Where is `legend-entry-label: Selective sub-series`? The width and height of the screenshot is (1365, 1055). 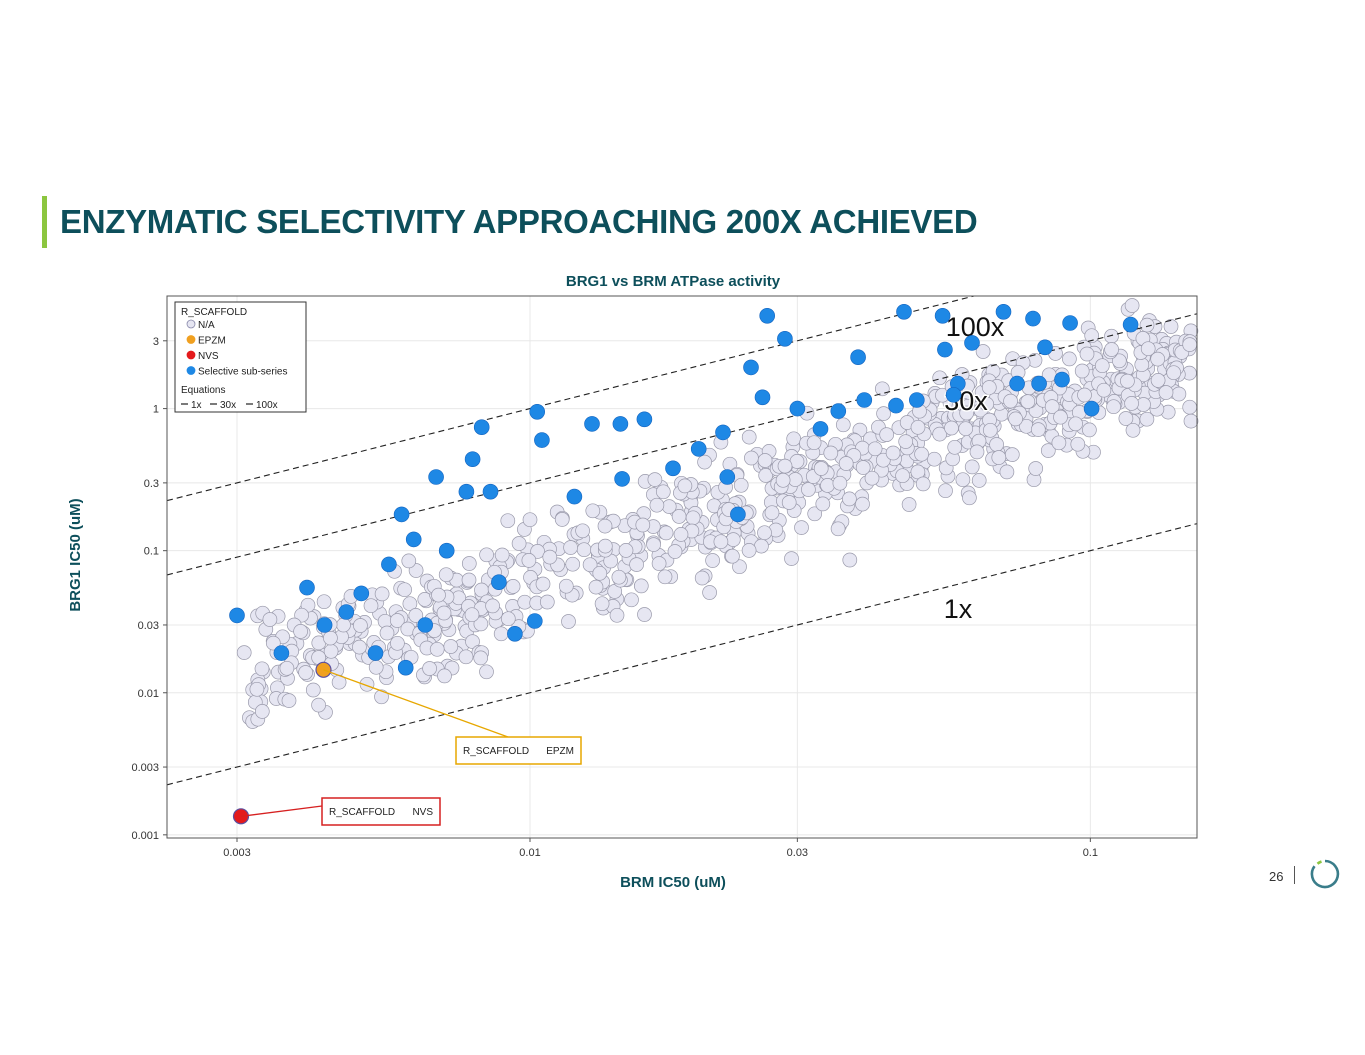 legend-entry-label: Selective sub-series is located at coordinates (242, 372).